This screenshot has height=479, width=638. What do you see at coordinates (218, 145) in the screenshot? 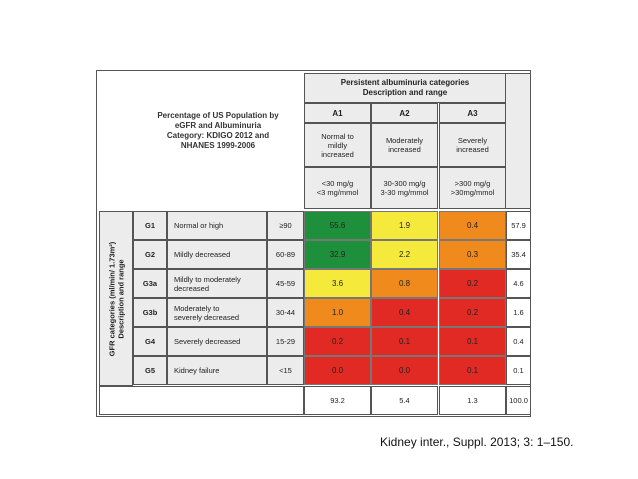
I see `title-line: NHANES 1999-2006` at bounding box center [218, 145].